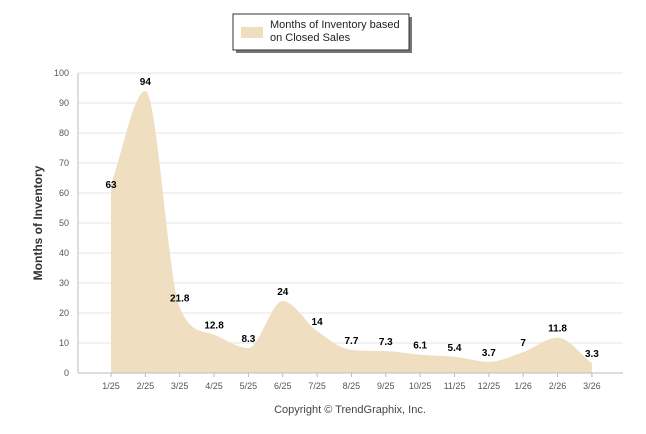 This screenshot has width=646, height=434. Describe the element at coordinates (420, 386) in the screenshot. I see `x-tick-label: 10/25` at that location.